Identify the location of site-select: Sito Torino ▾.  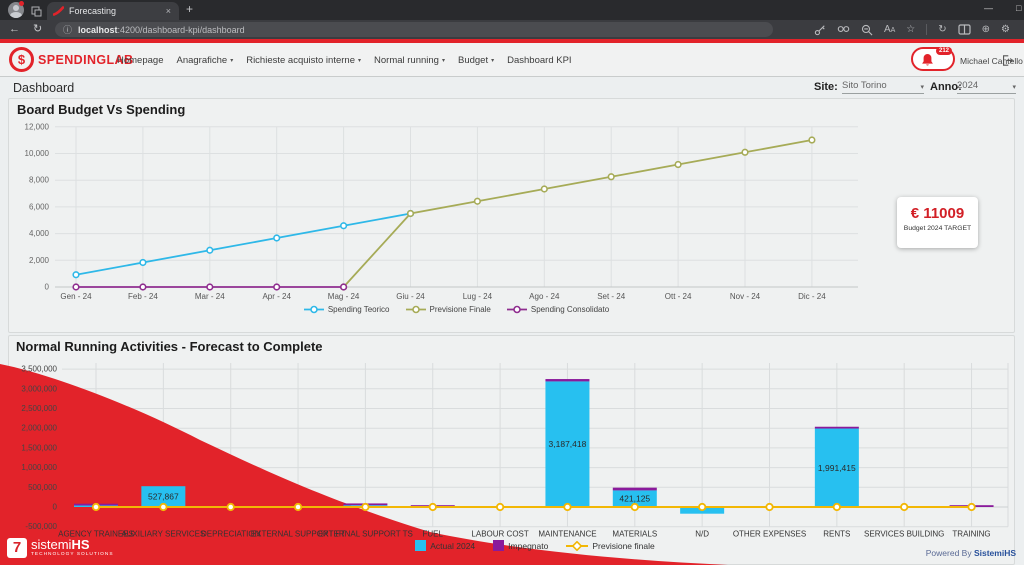
(883, 87).